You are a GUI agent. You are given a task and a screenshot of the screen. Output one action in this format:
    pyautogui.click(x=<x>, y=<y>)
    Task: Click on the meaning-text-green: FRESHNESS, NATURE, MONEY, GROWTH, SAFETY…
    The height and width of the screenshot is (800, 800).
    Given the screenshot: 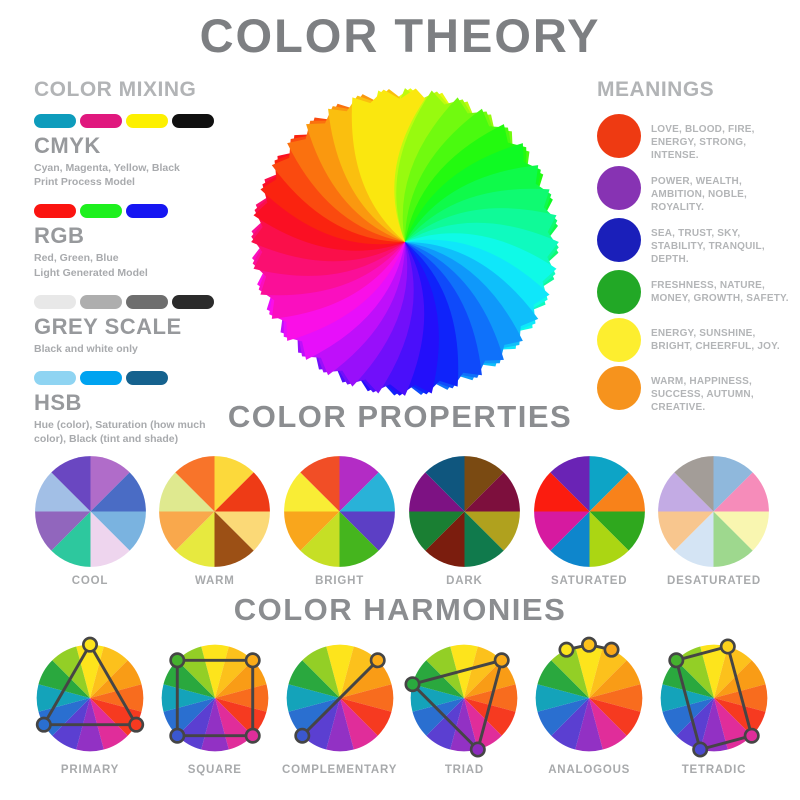 What is the action you would take?
    pyautogui.click(x=720, y=292)
    